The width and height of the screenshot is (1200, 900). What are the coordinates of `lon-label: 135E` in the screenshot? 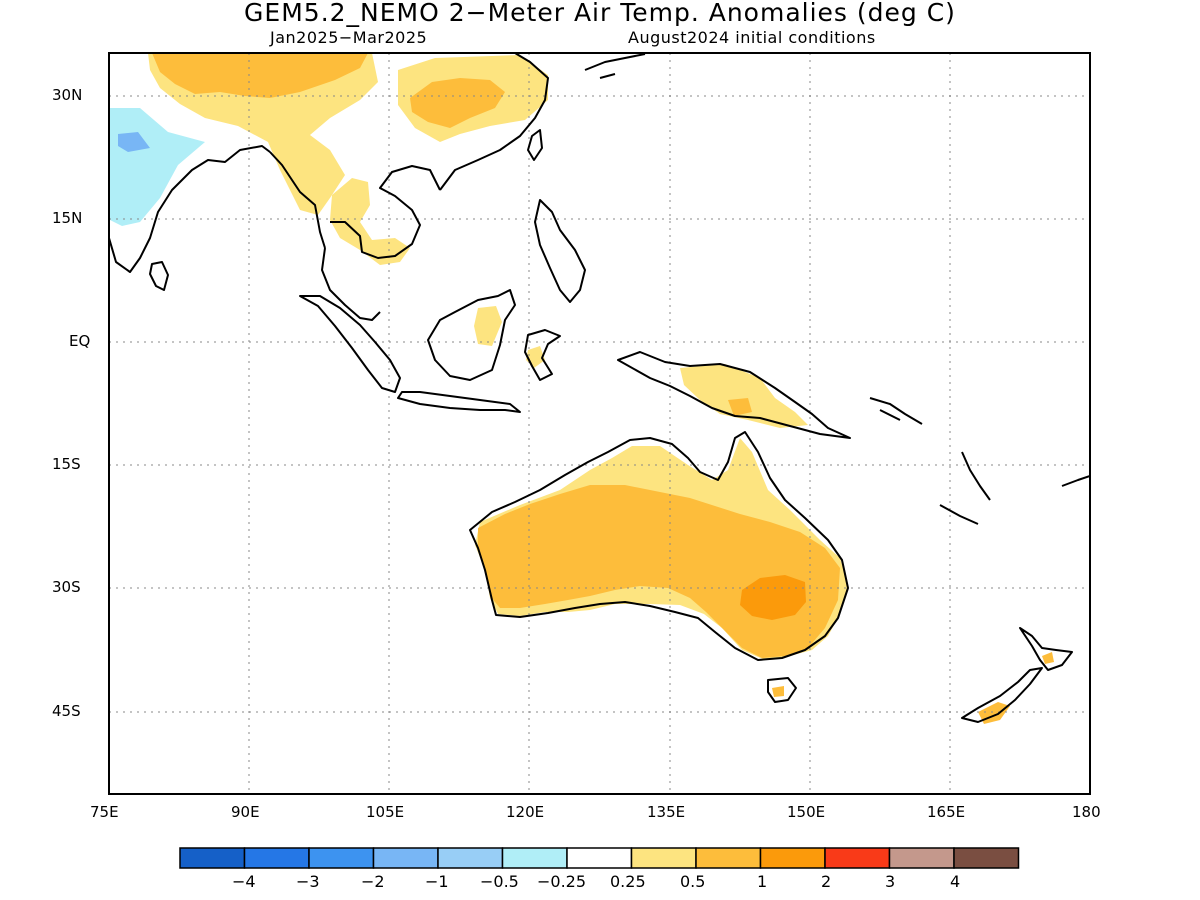 It's located at (666, 812).